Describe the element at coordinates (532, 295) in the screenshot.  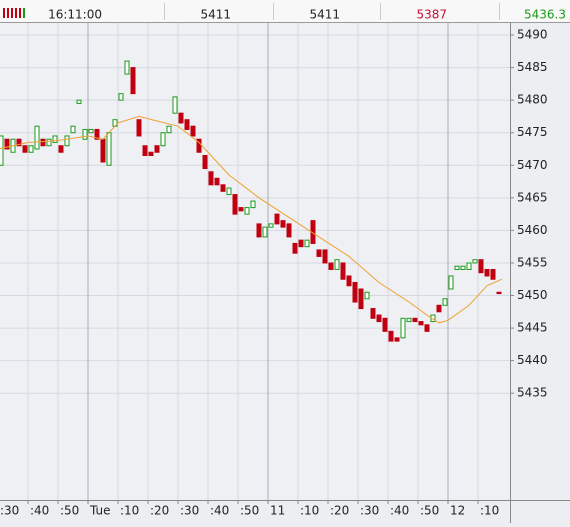
I see `y-tick-label: 5450` at that location.